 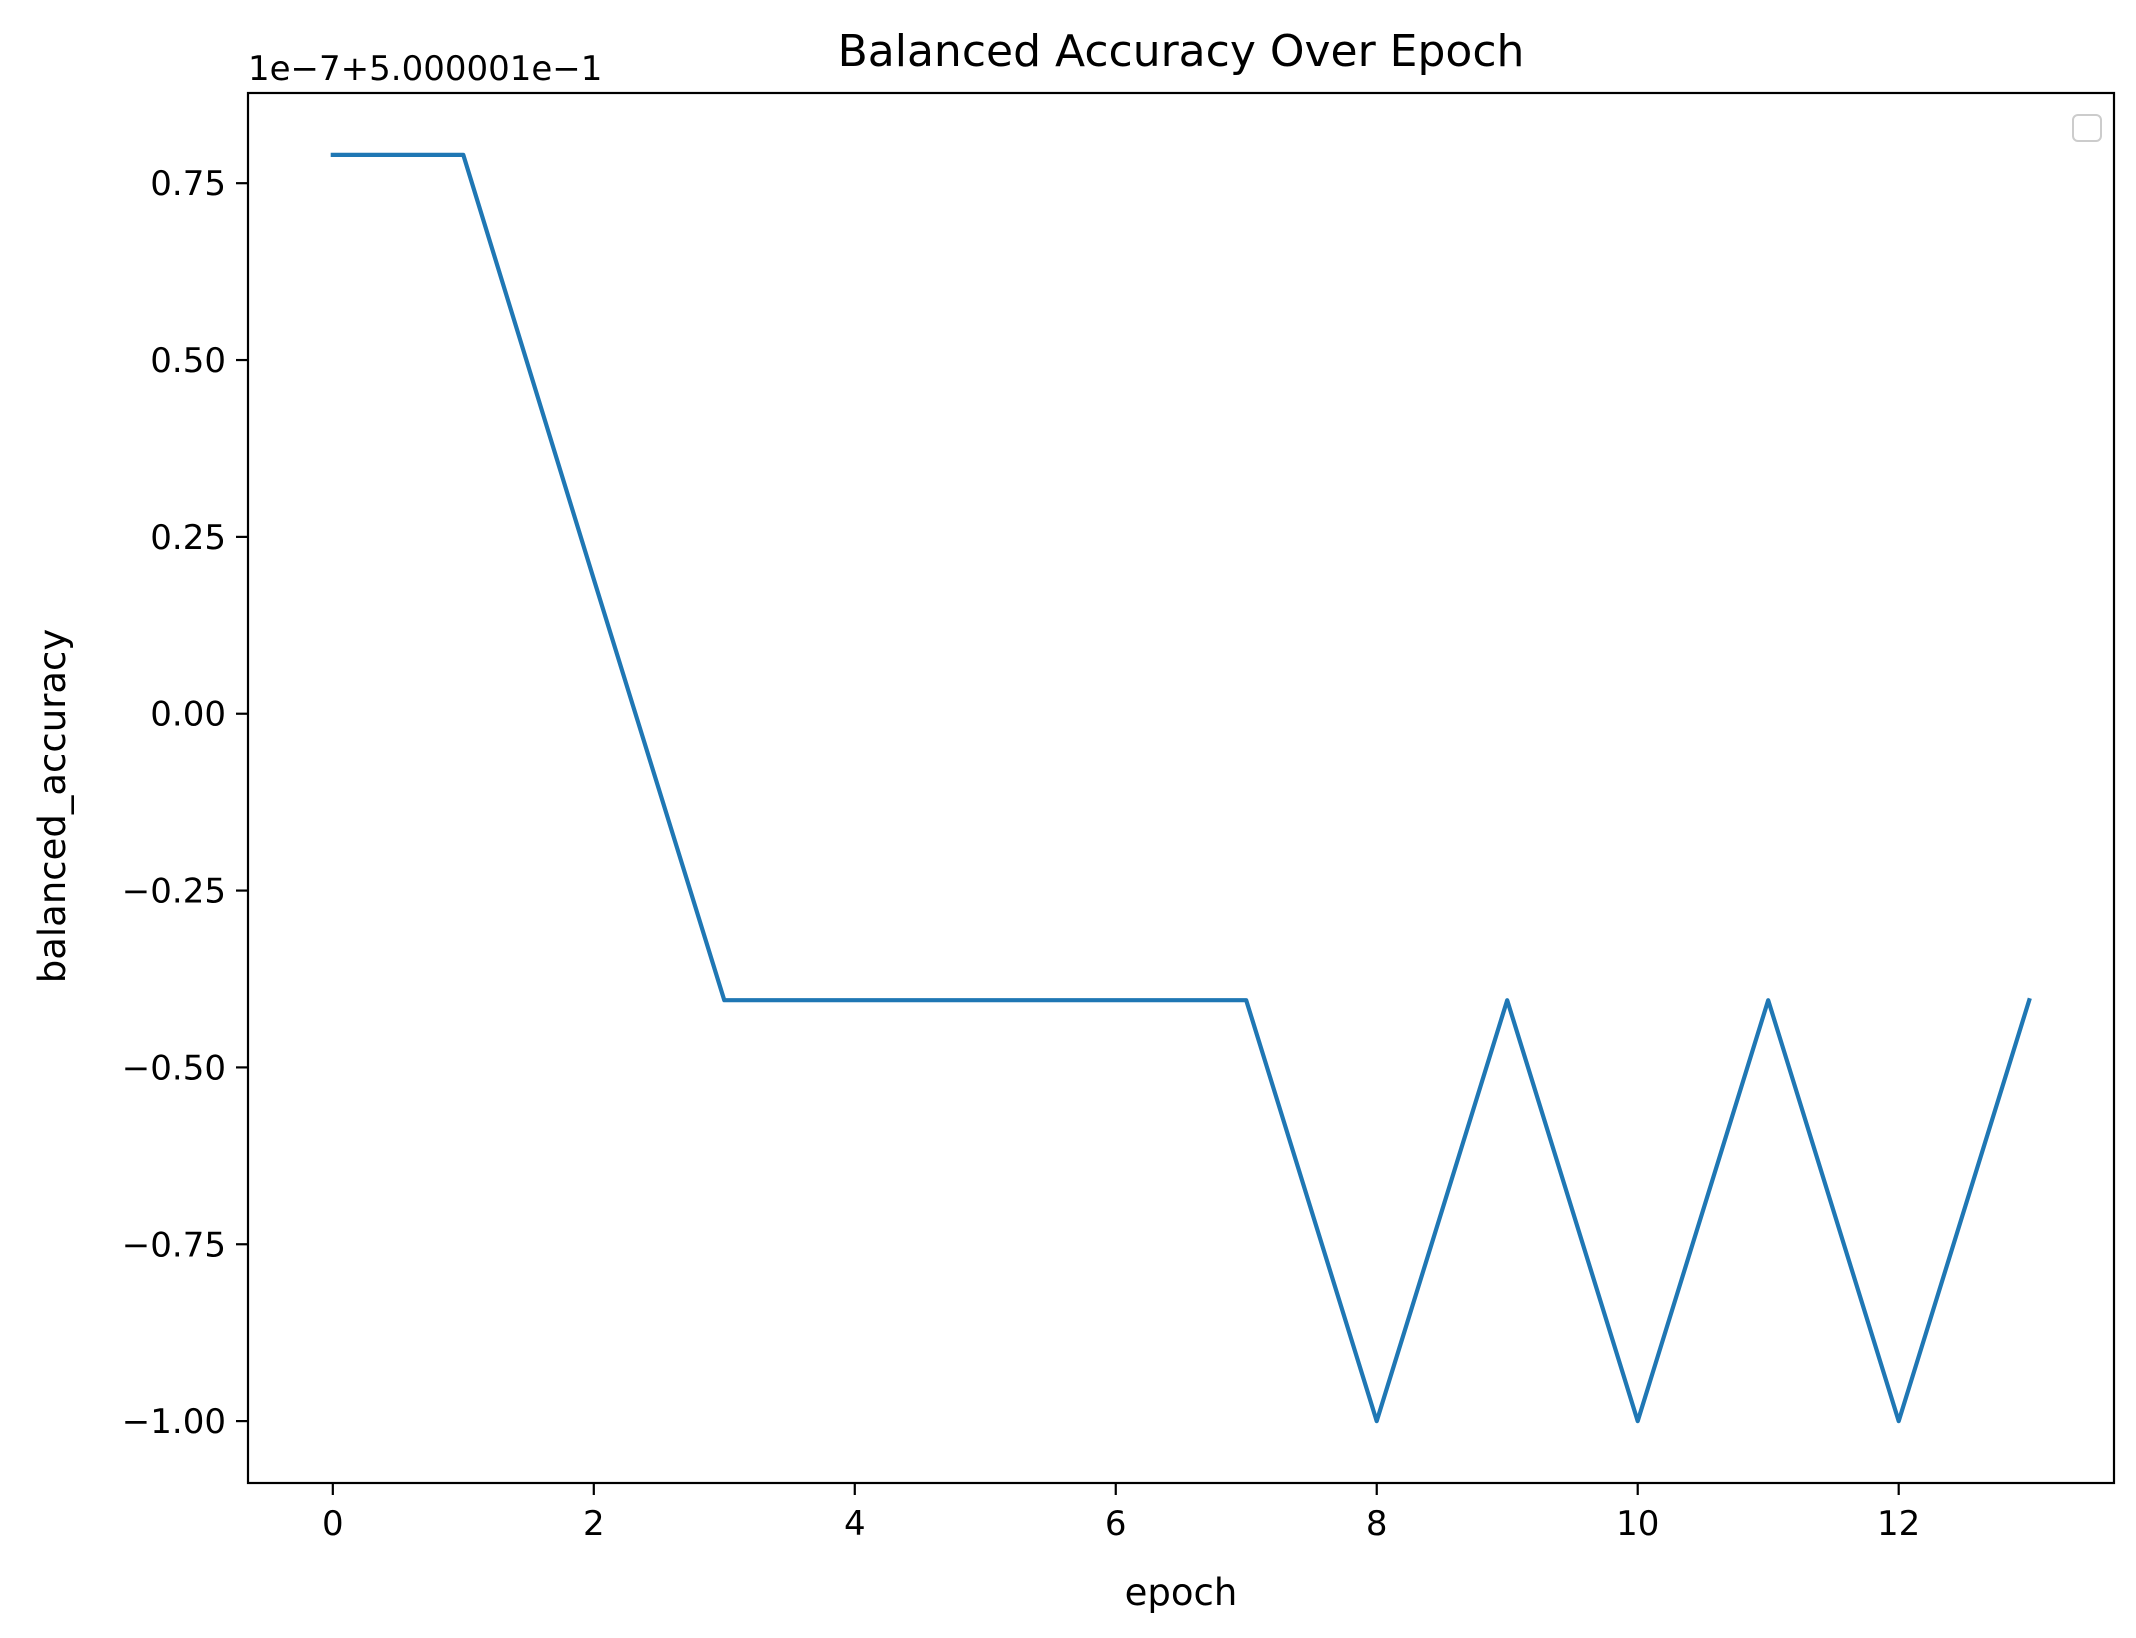 I want to click on y-axis-offset-label: 1e−7+5.000001e−1, so click(x=425, y=69).